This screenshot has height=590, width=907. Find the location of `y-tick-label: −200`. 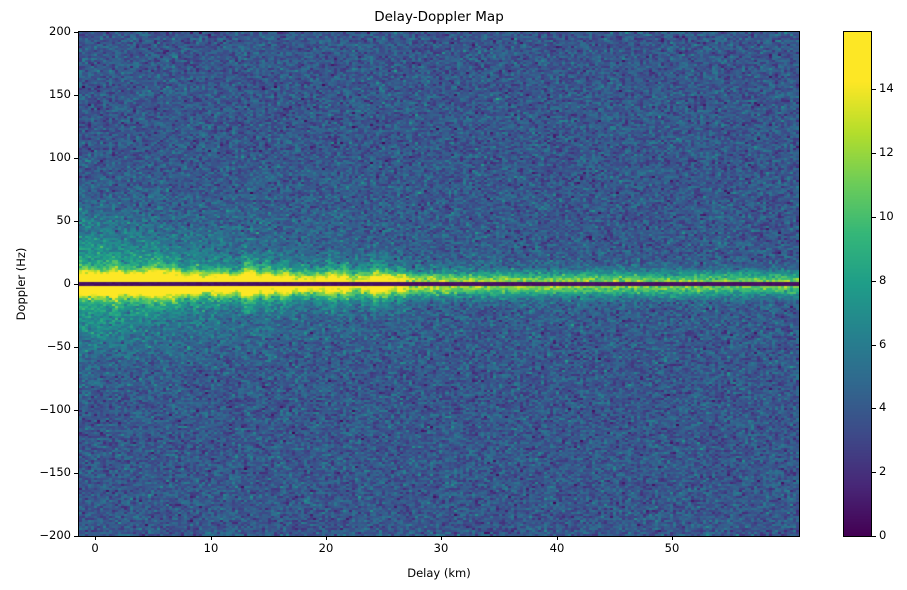

y-tick-label: −200 is located at coordinates (55, 535).